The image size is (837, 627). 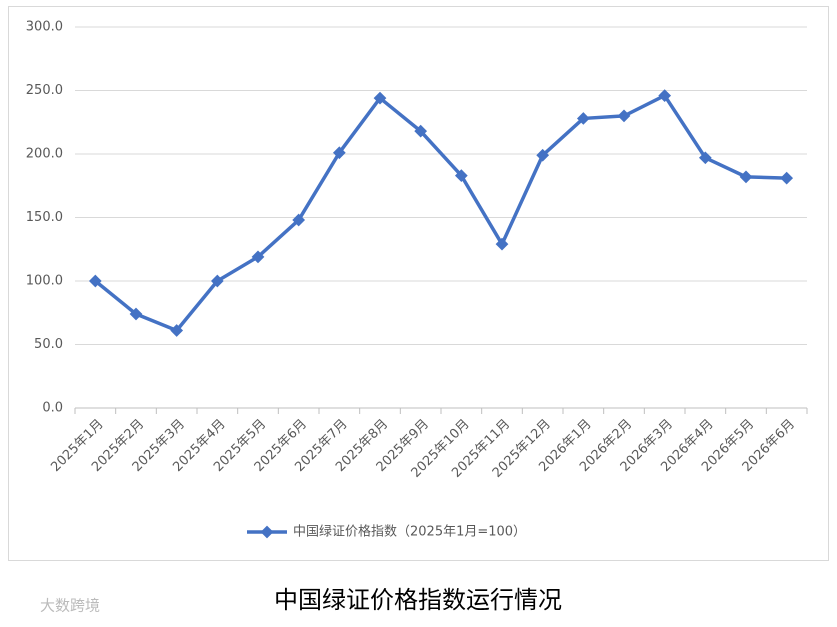 I want to click on y-tick-label: 150.0, so click(x=44, y=217).